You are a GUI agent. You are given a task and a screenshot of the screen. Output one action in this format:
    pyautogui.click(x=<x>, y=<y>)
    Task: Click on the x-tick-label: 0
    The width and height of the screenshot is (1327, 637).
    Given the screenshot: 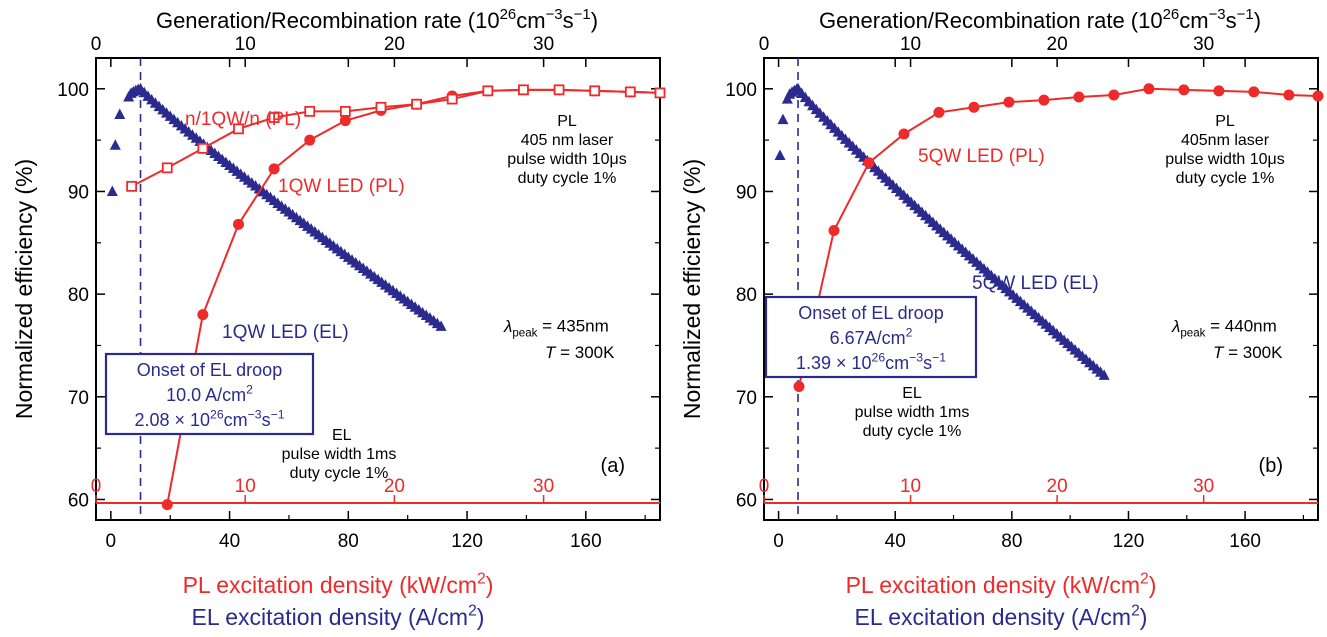 What is the action you would take?
    pyautogui.click(x=111, y=541)
    